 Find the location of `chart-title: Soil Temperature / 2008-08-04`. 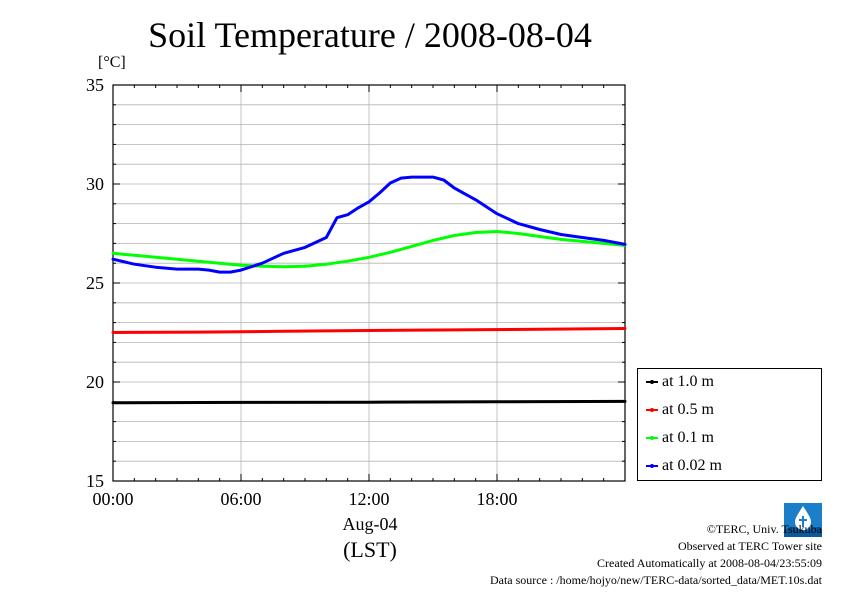

chart-title: Soil Temperature / 2008-08-04 is located at coordinates (370, 35).